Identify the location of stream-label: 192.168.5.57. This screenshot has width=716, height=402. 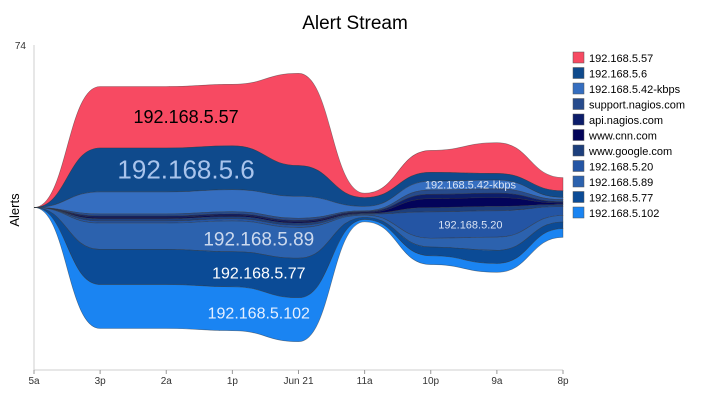
(186, 117).